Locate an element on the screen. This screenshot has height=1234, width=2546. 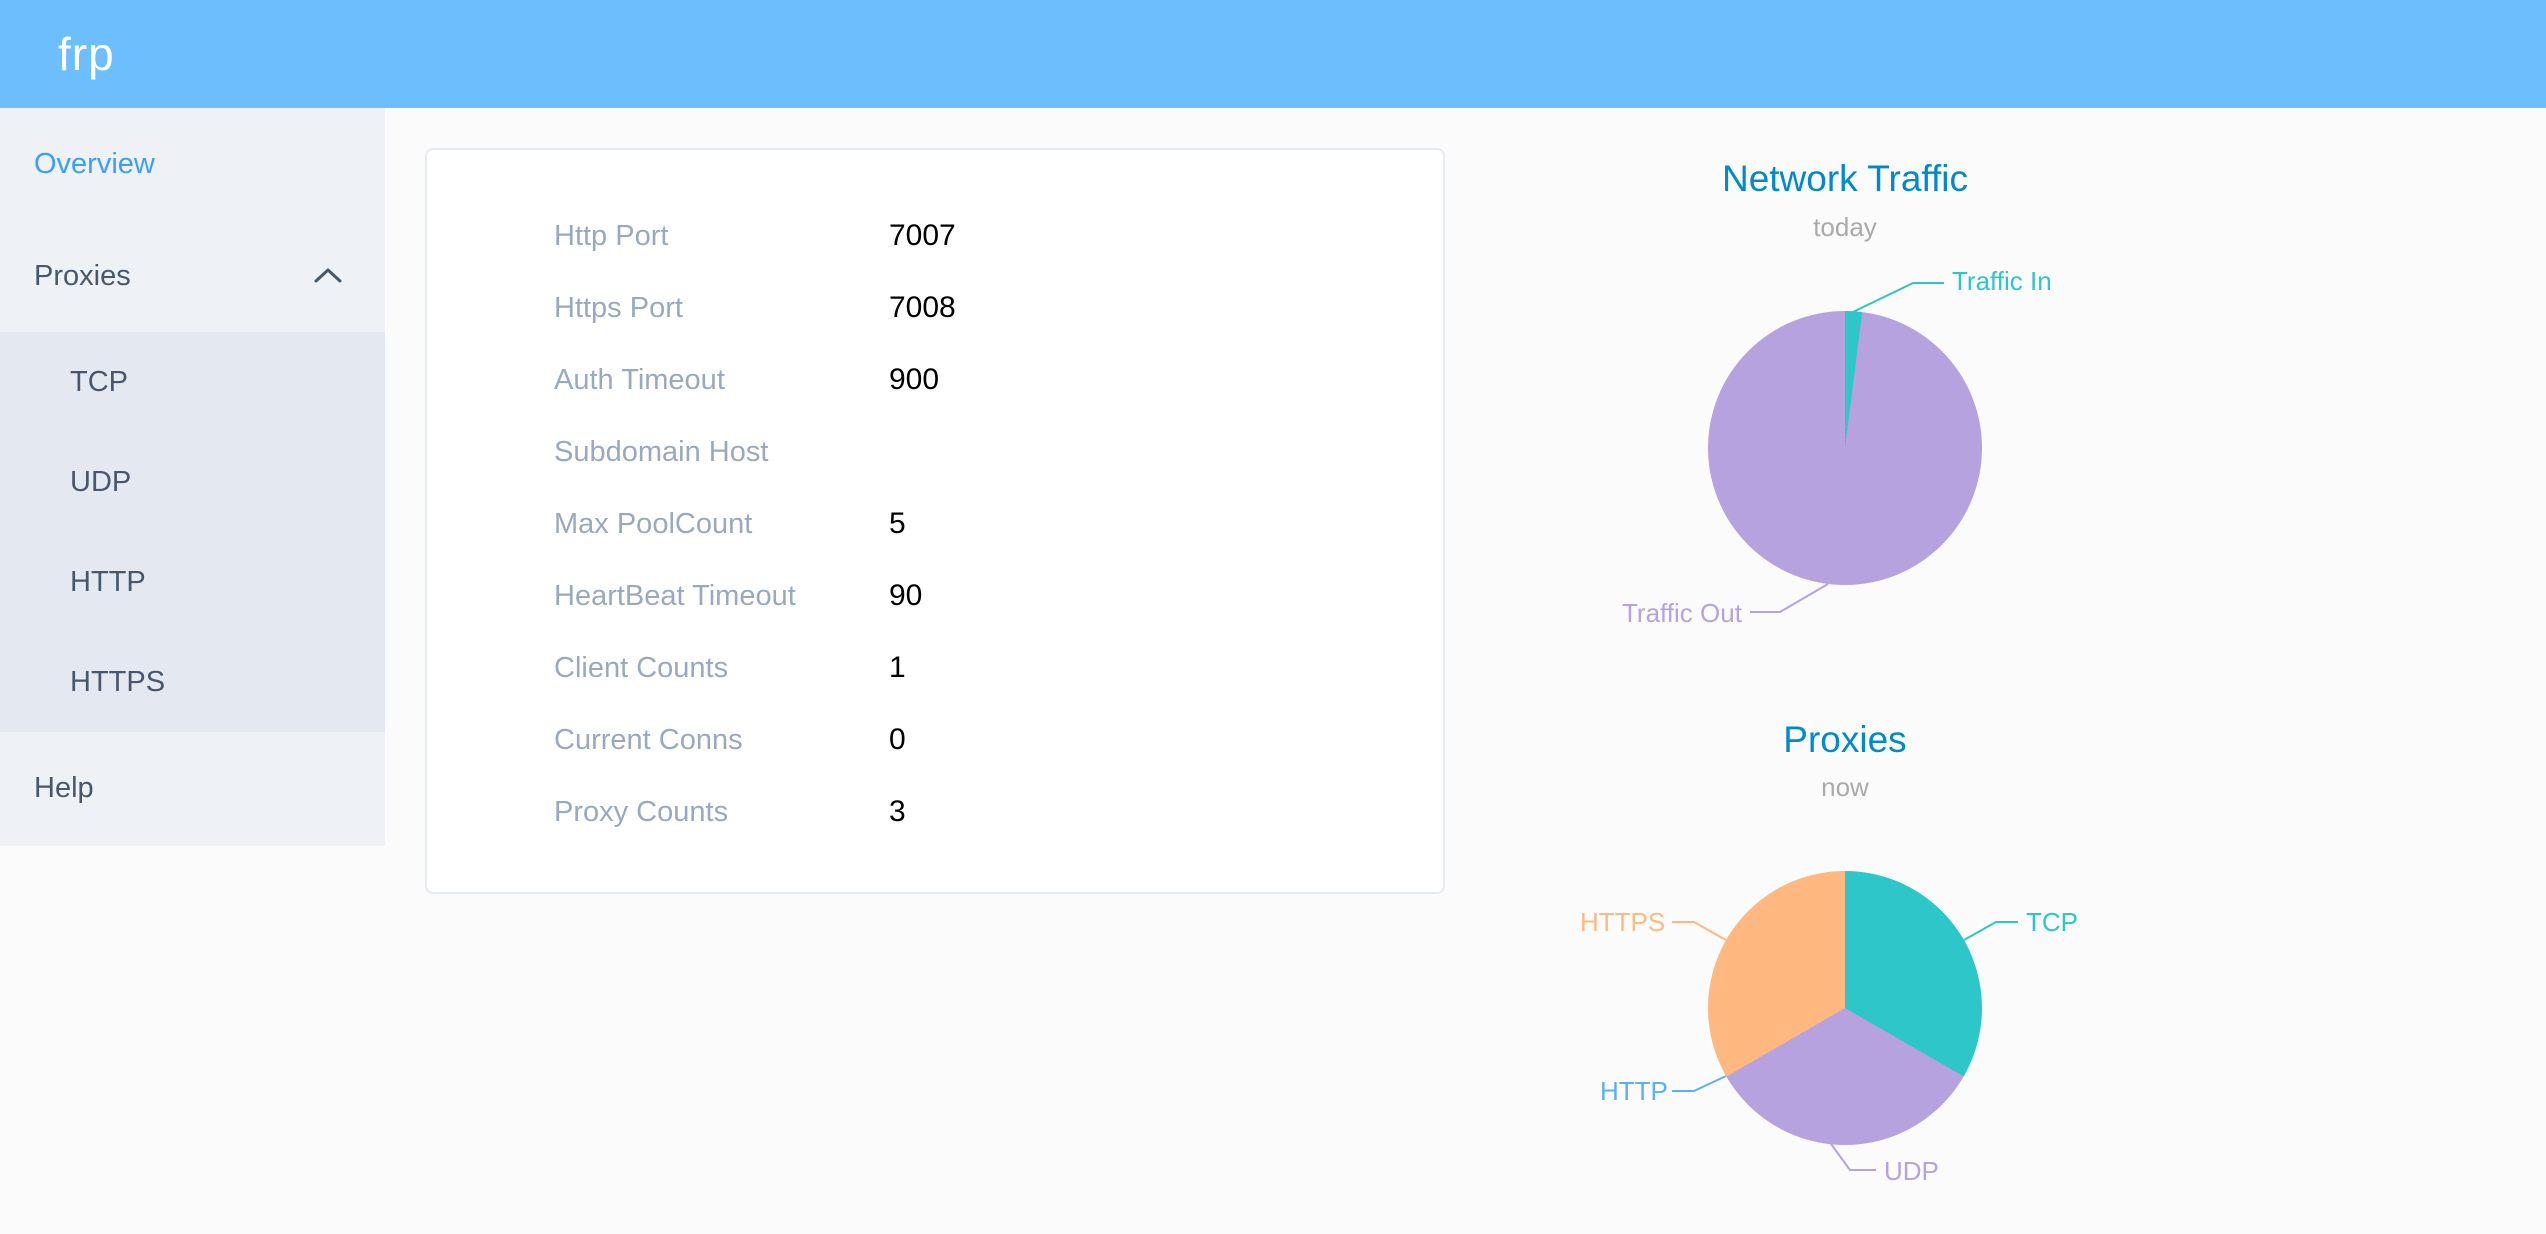
config-row: Http Port 7007 is located at coordinates (935, 236).